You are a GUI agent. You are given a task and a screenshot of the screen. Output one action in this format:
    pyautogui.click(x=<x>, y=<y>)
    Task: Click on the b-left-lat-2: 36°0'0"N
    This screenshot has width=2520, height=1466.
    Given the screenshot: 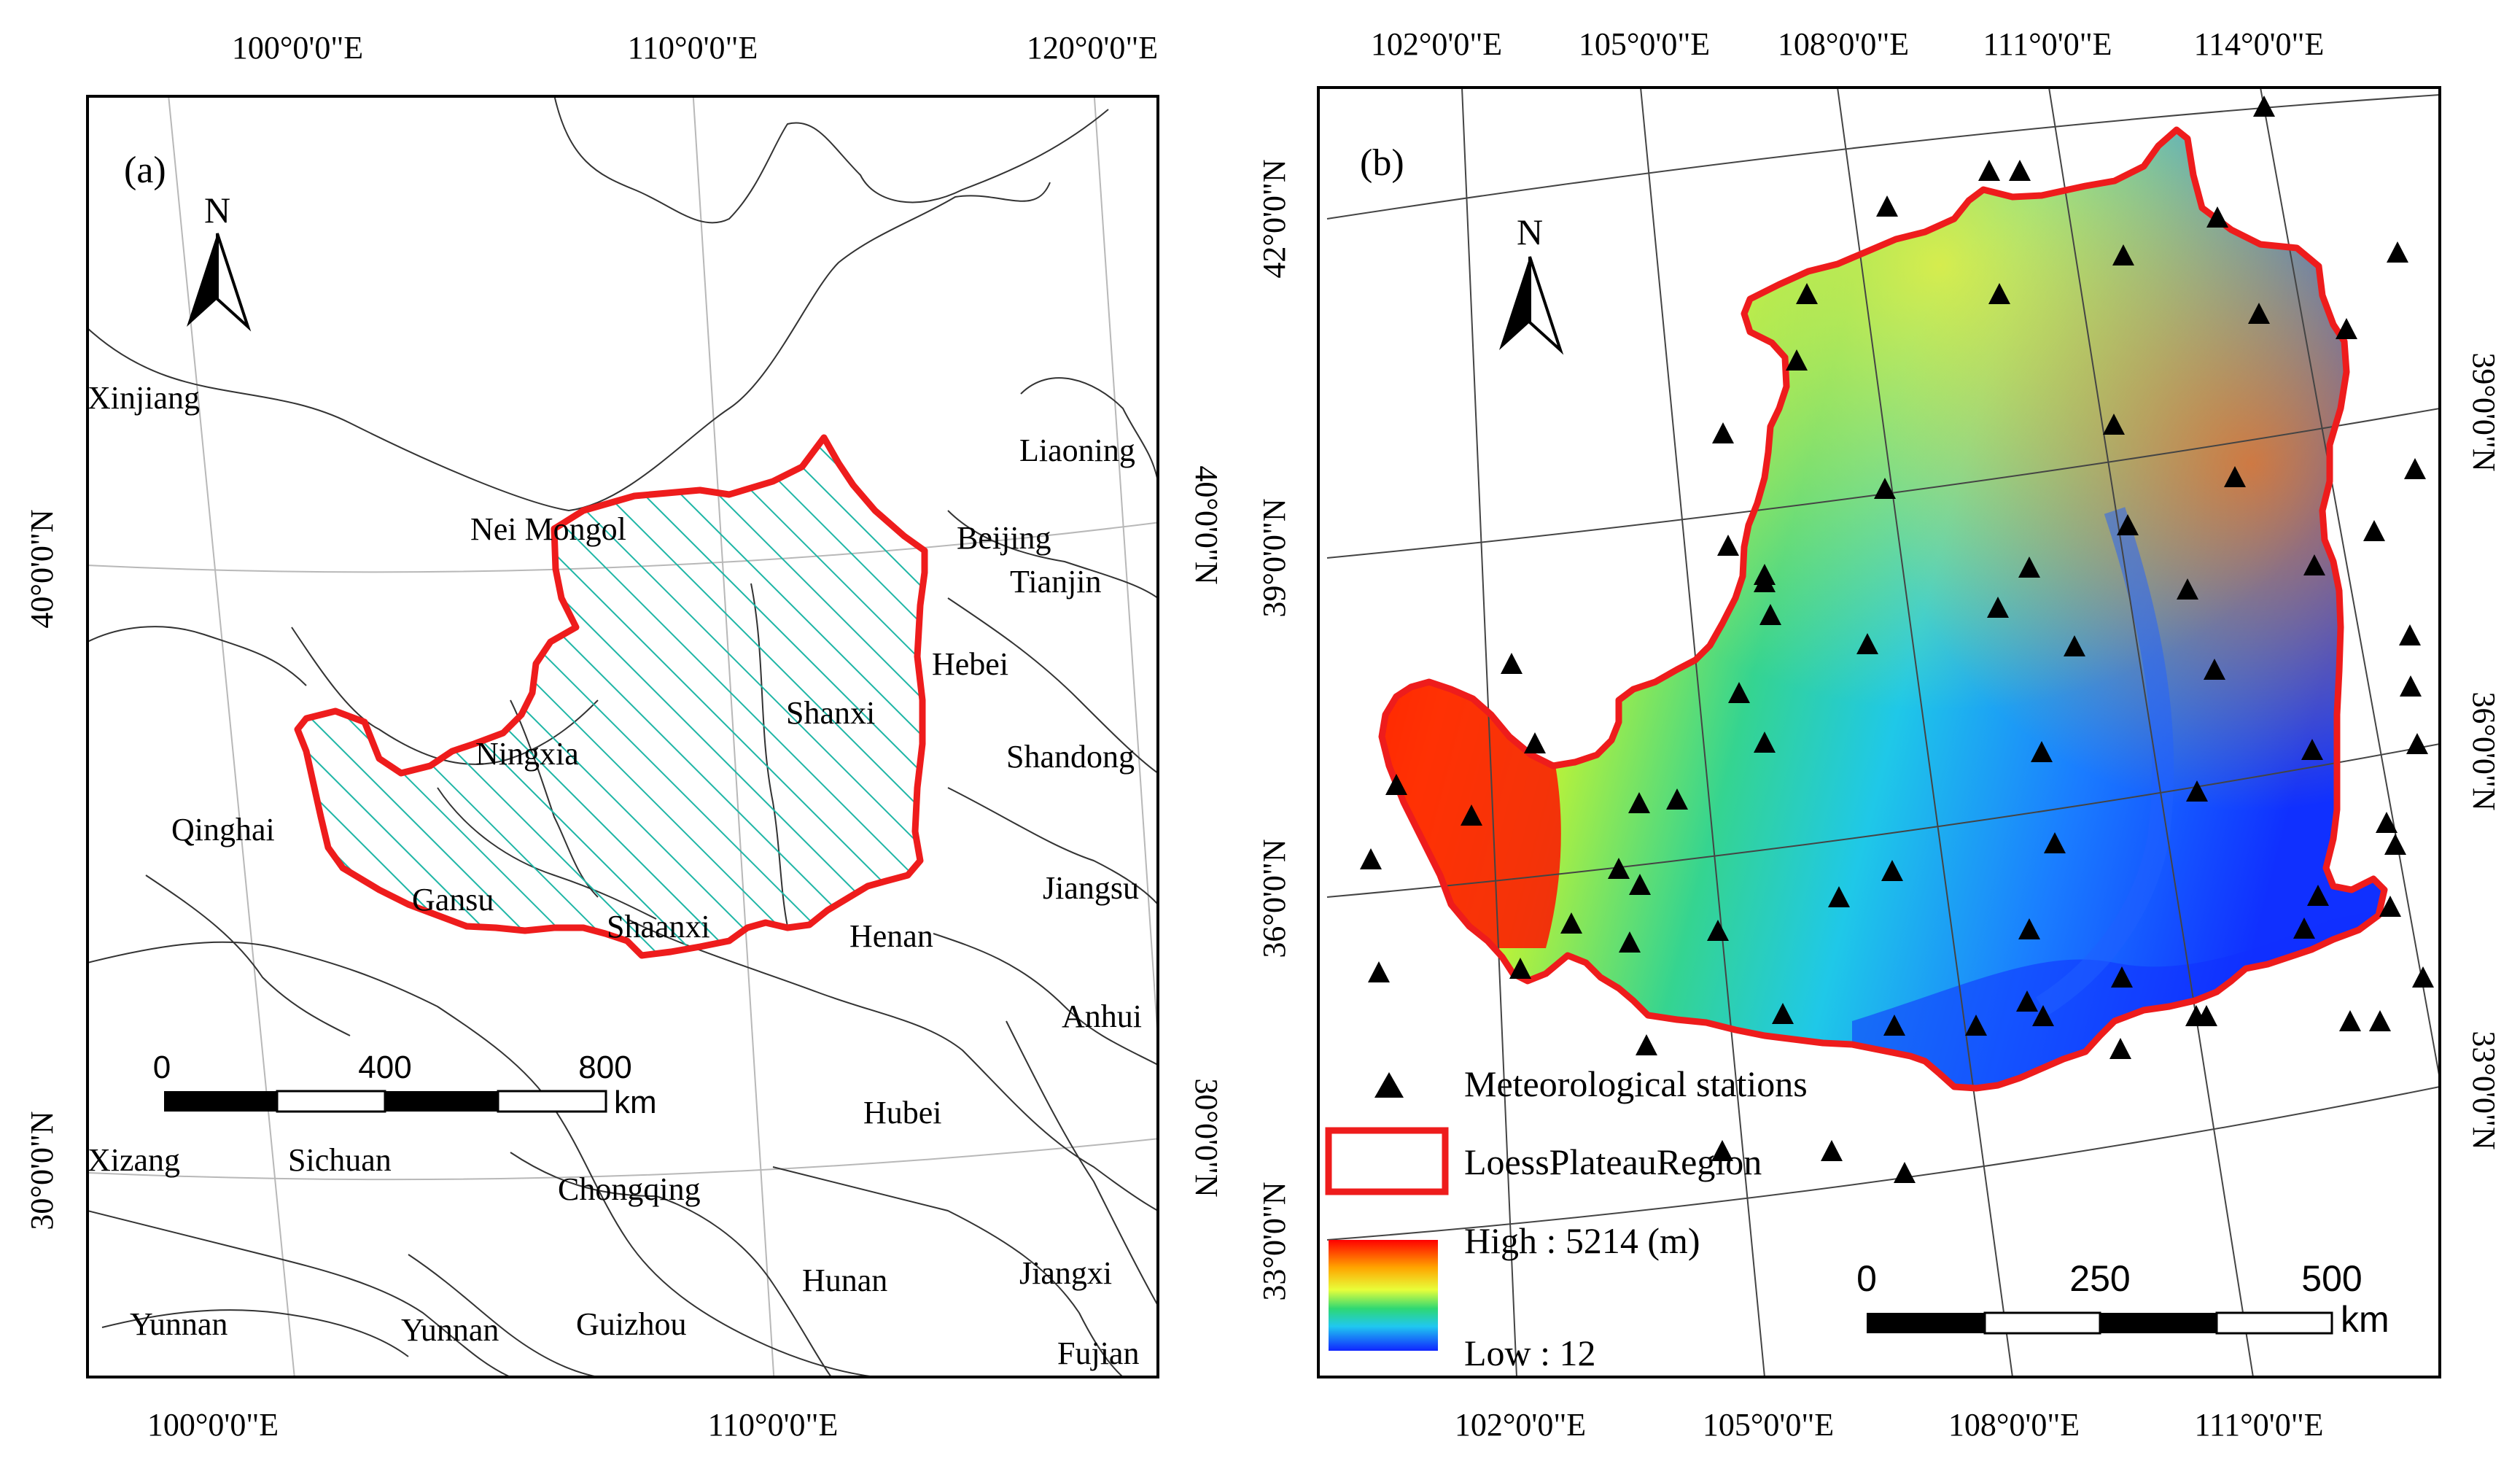 What is the action you would take?
    pyautogui.click(x=1274, y=899)
    